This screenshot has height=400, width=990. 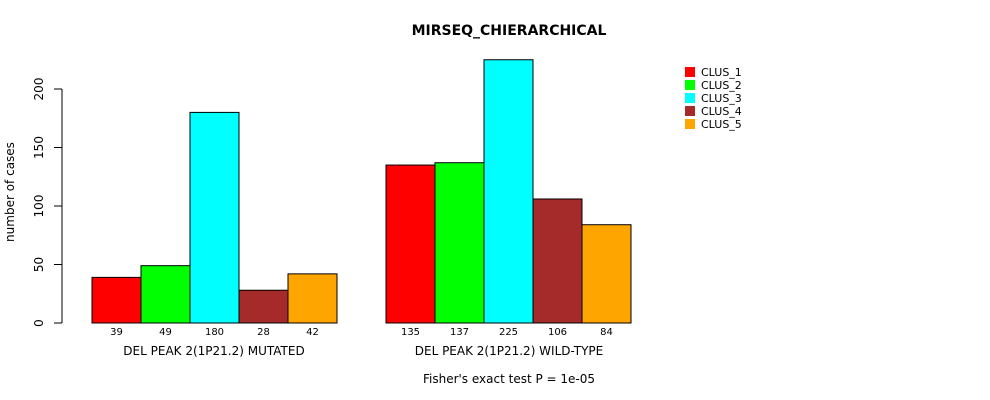 I want to click on chart-title: MIRSEQ_CHIERARCHICAL, so click(x=509, y=31).